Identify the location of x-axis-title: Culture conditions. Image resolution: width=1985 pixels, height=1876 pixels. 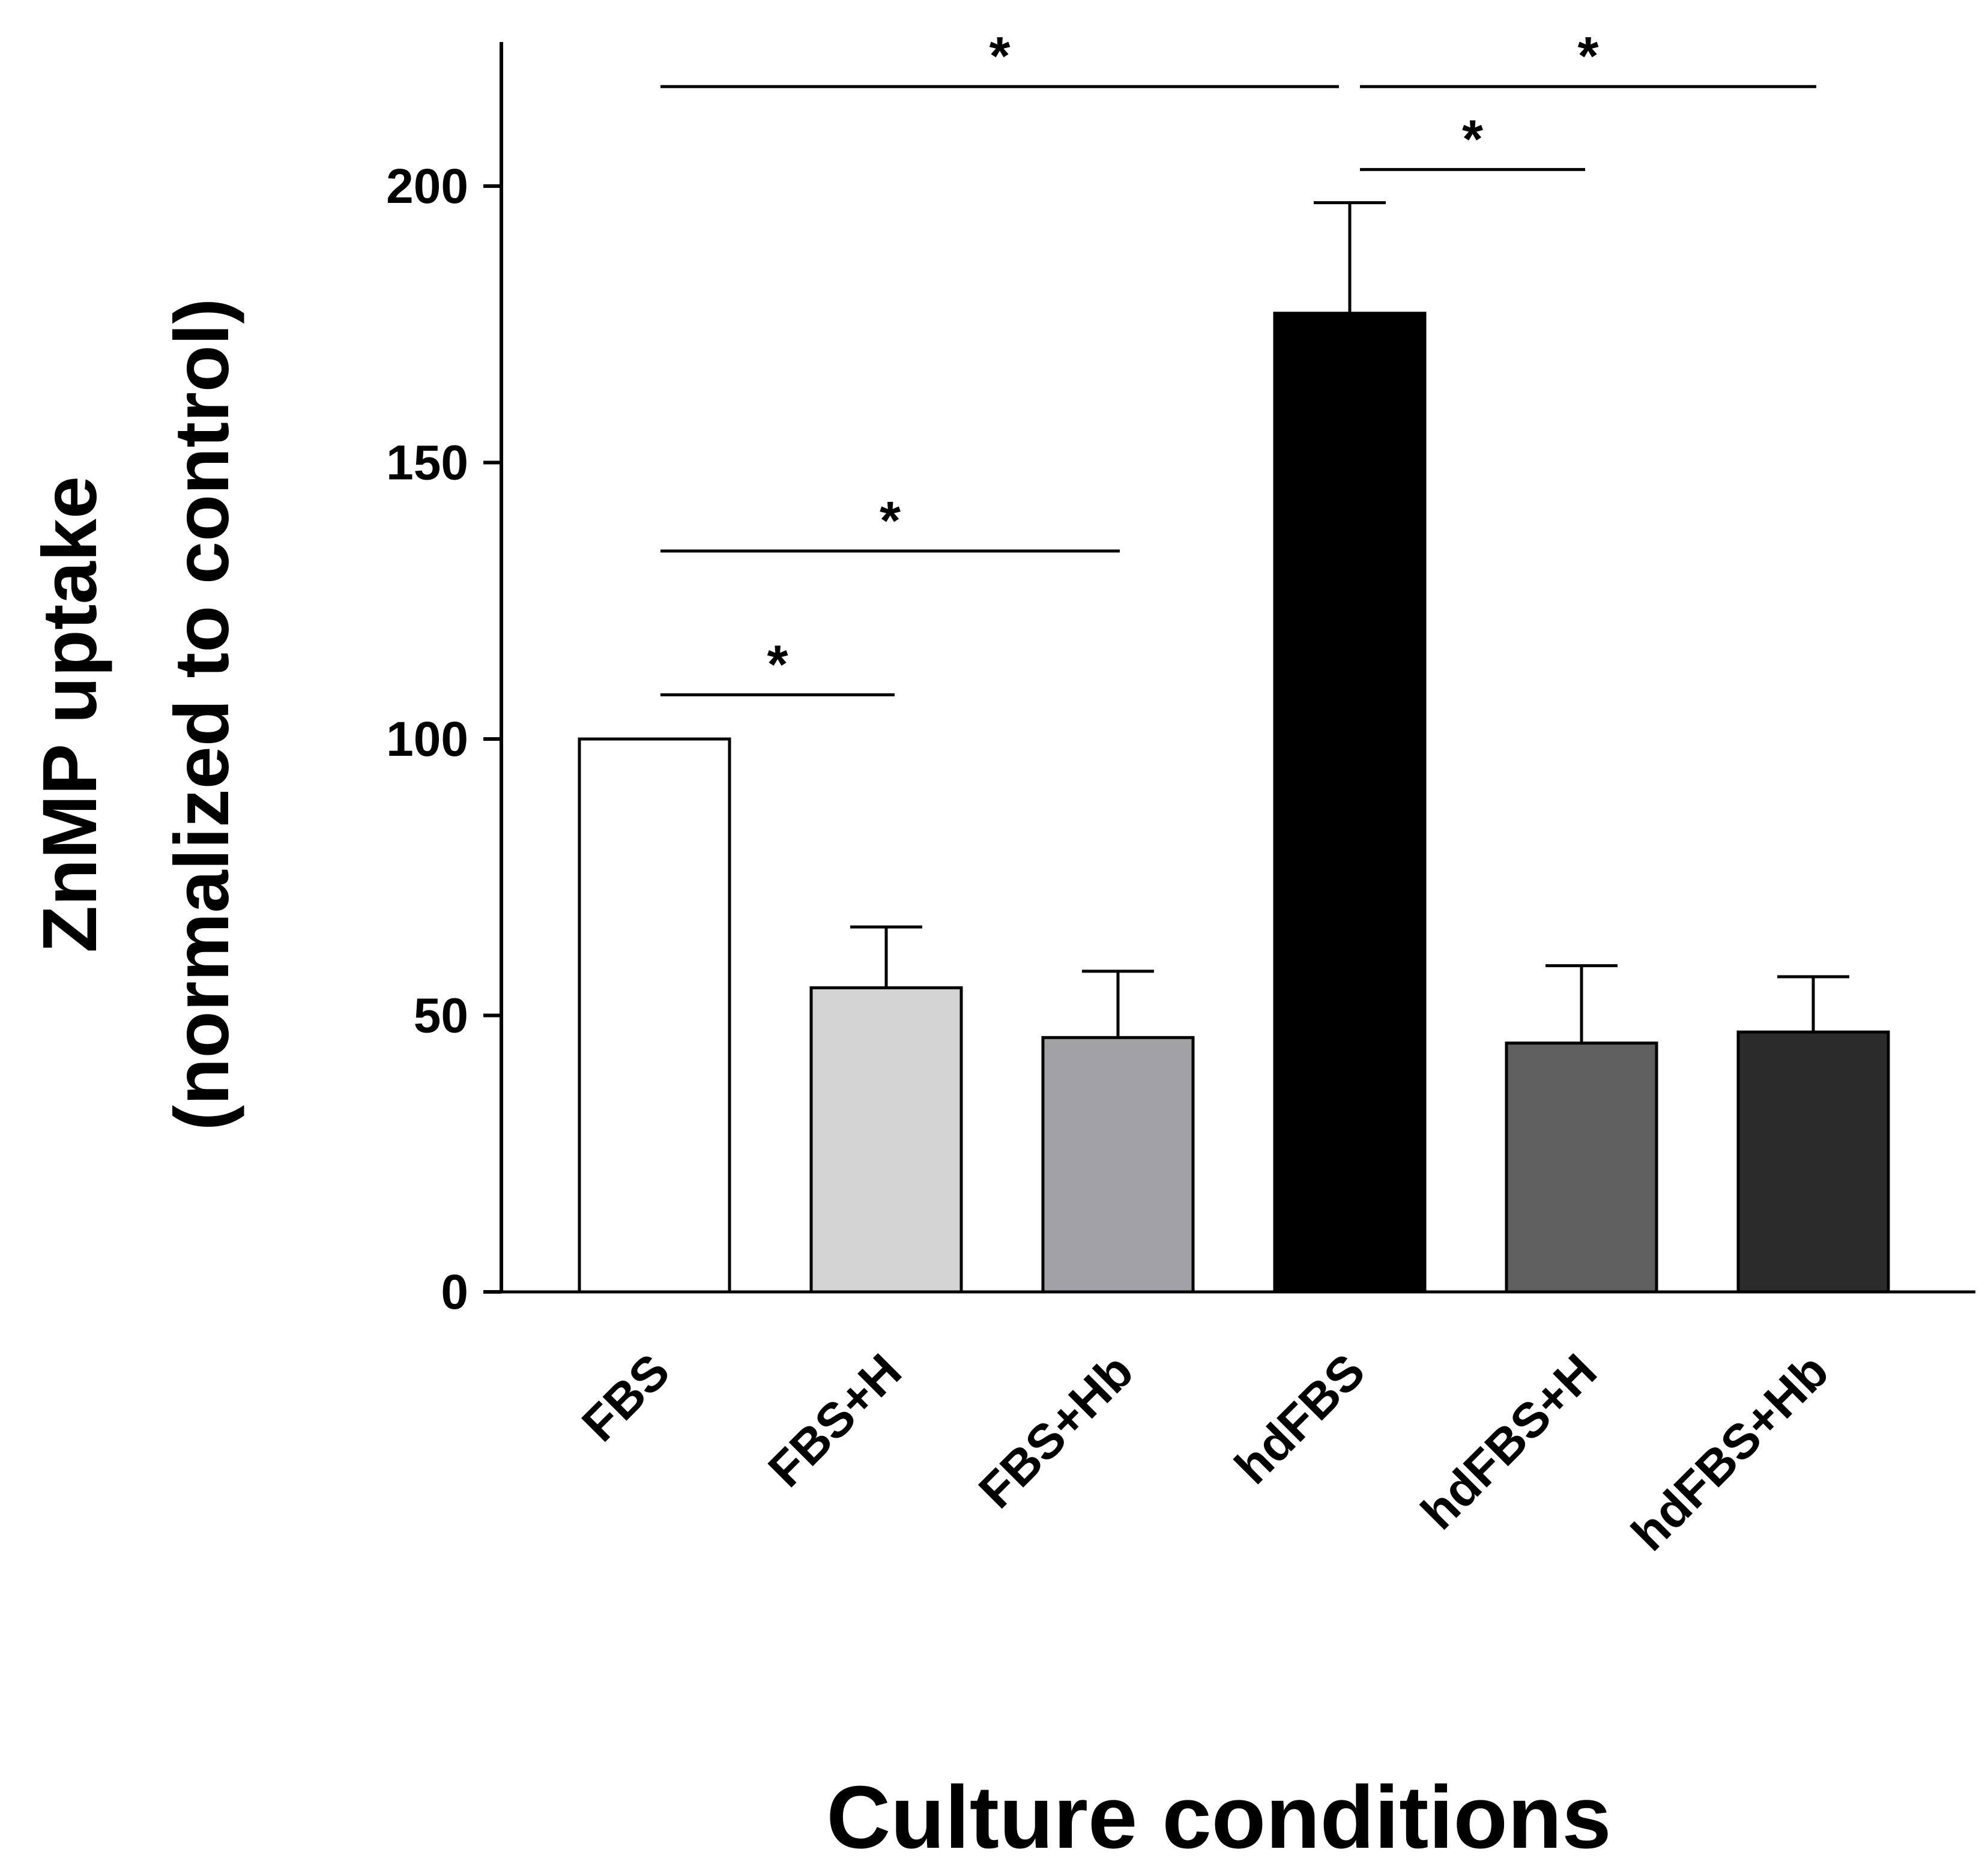
(1218, 1817).